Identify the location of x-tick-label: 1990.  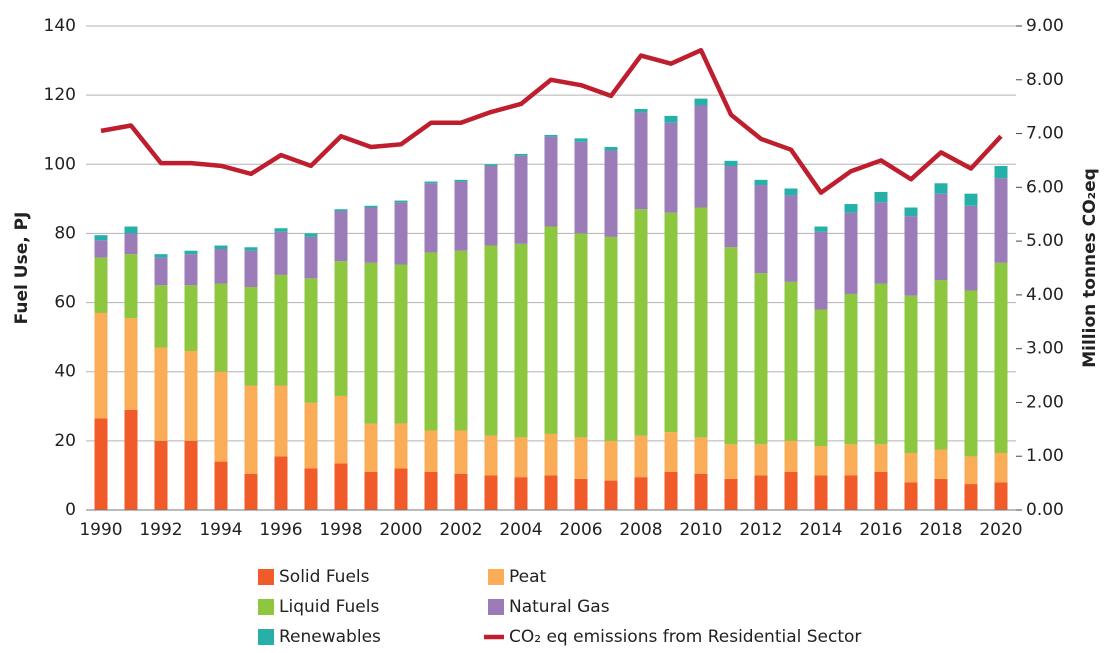
(100, 530).